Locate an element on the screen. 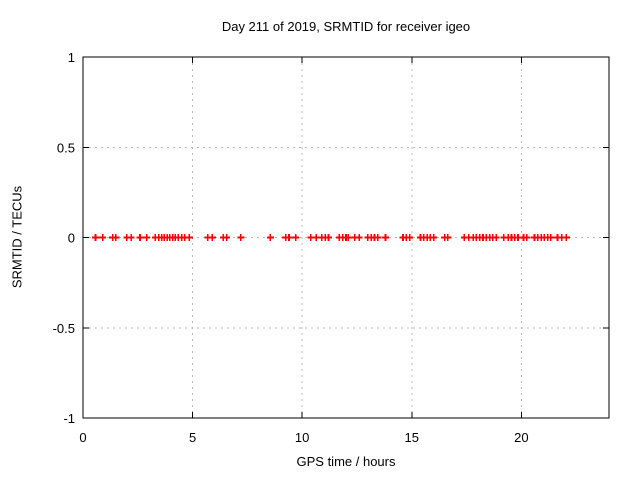  y-tick-label: 0 is located at coordinates (71, 238).